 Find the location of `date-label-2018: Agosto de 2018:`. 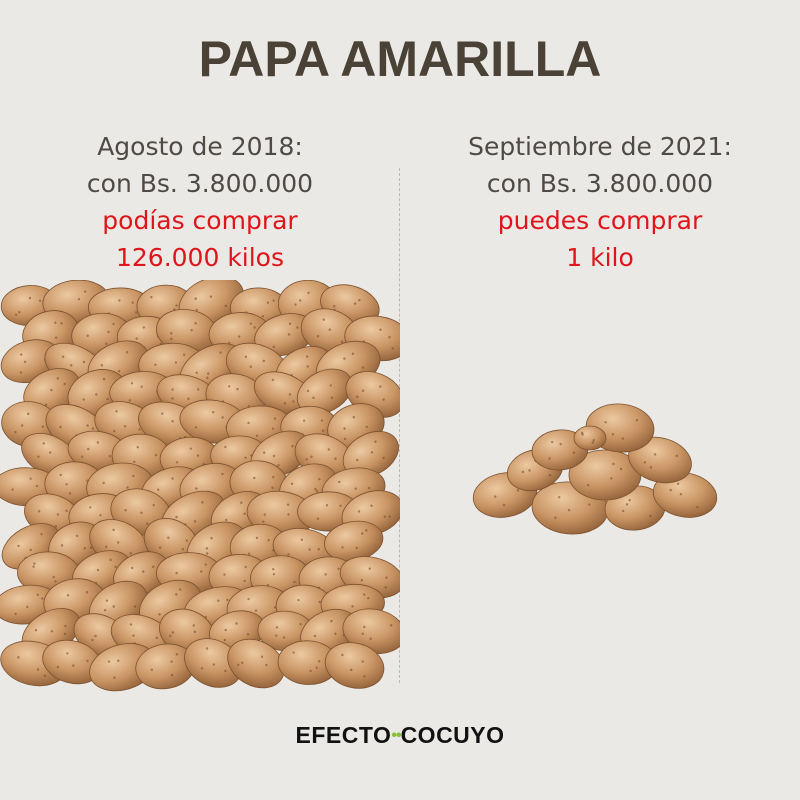

date-label-2018: Agosto de 2018: is located at coordinates (200, 146).